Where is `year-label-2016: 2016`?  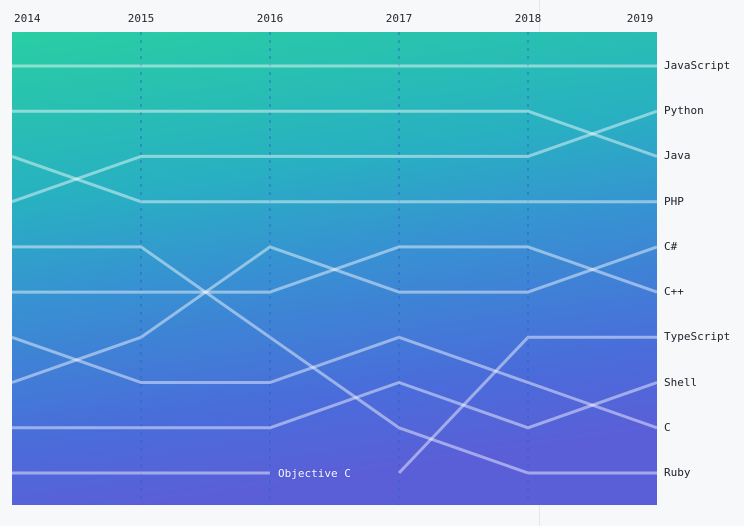
year-label-2016: 2016 is located at coordinates (270, 18).